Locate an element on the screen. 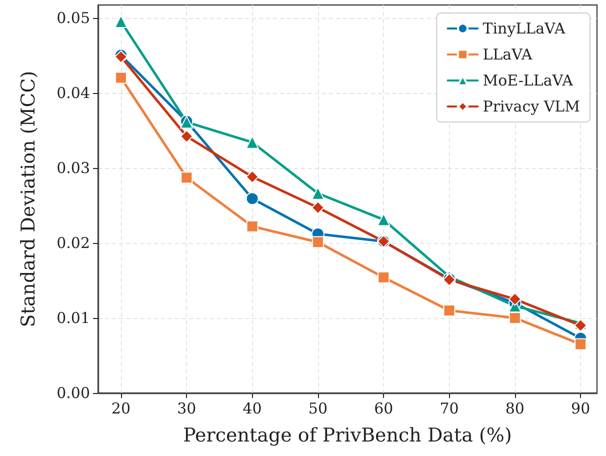  legend-label: TinyLLaVA is located at coordinates (524, 29).